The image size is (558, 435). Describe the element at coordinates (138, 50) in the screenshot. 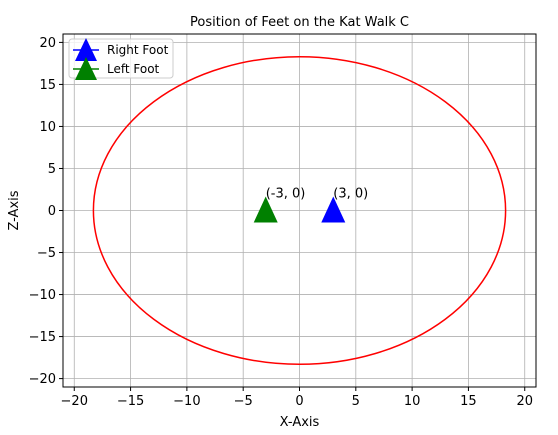

I see `legend-right-foot-label: Right Foot` at that location.